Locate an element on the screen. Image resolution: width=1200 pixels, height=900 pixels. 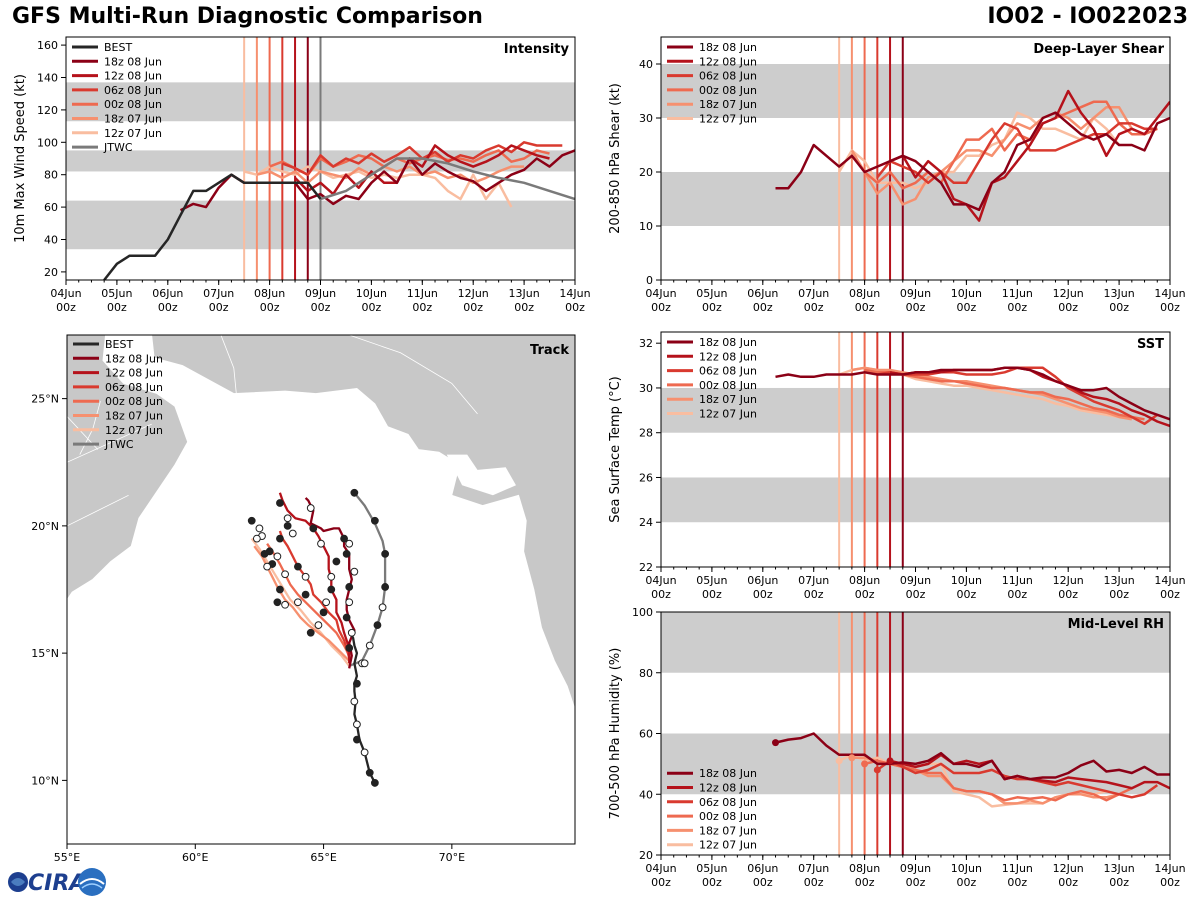
lat-tick-label: 20°N is located at coordinates (45, 526).